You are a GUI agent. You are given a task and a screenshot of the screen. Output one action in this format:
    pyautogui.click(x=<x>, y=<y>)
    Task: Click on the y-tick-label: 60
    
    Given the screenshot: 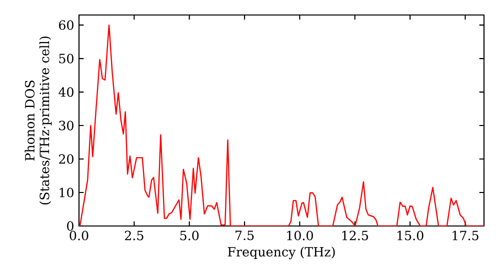 What is the action you would take?
    pyautogui.click(x=66, y=25)
    